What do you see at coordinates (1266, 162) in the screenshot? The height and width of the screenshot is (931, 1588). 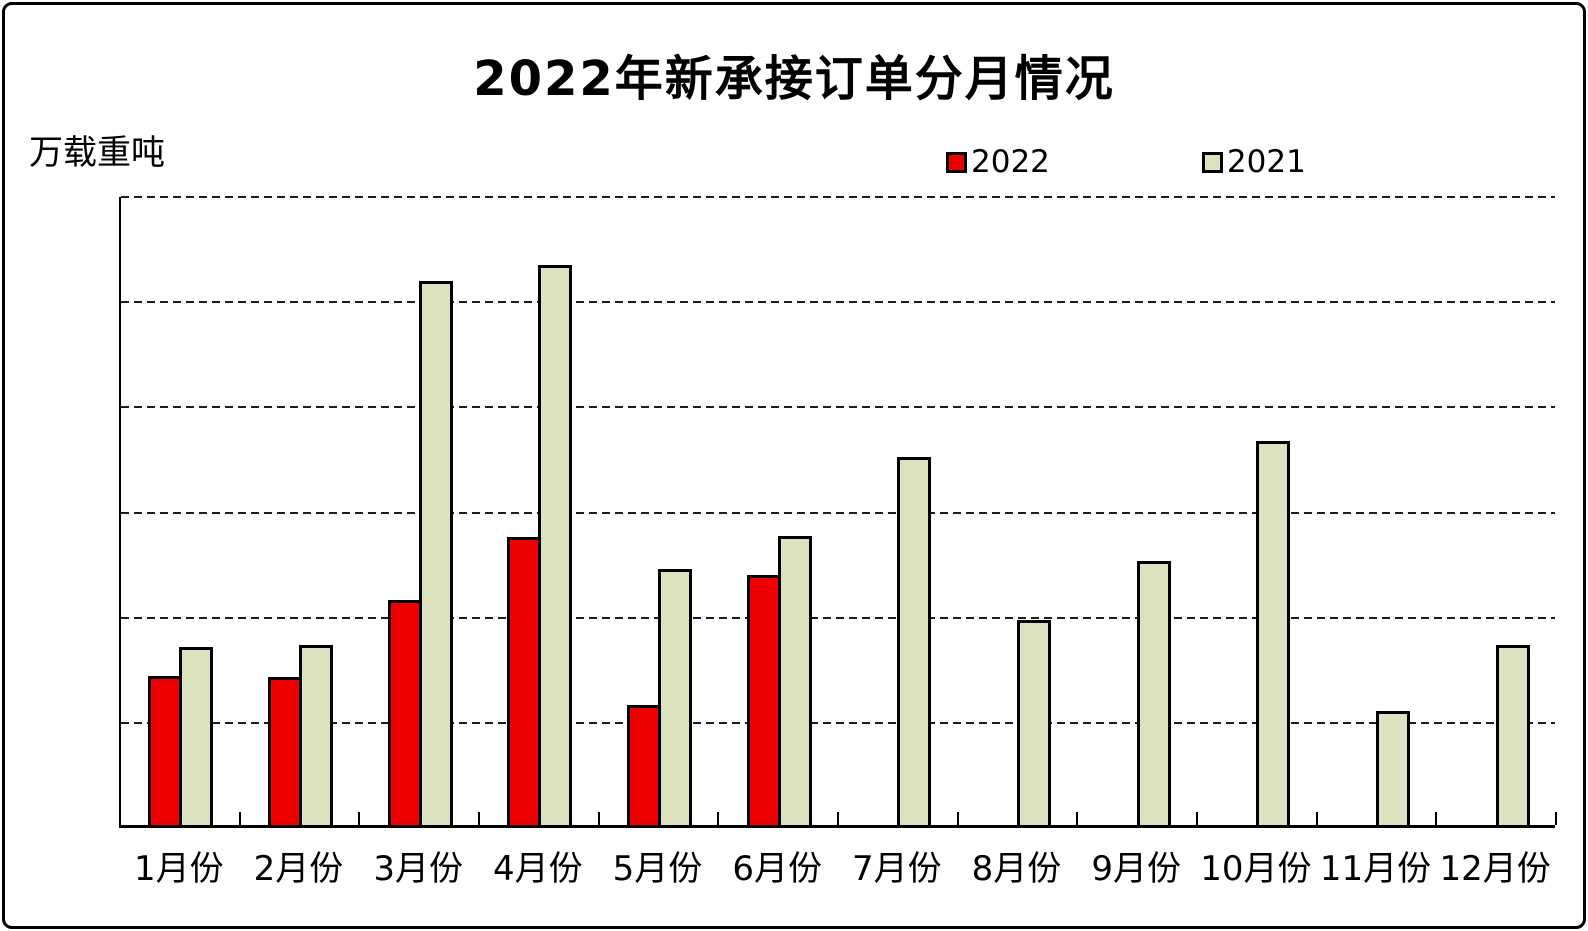 I see `legend-label-2021: 2021` at bounding box center [1266, 162].